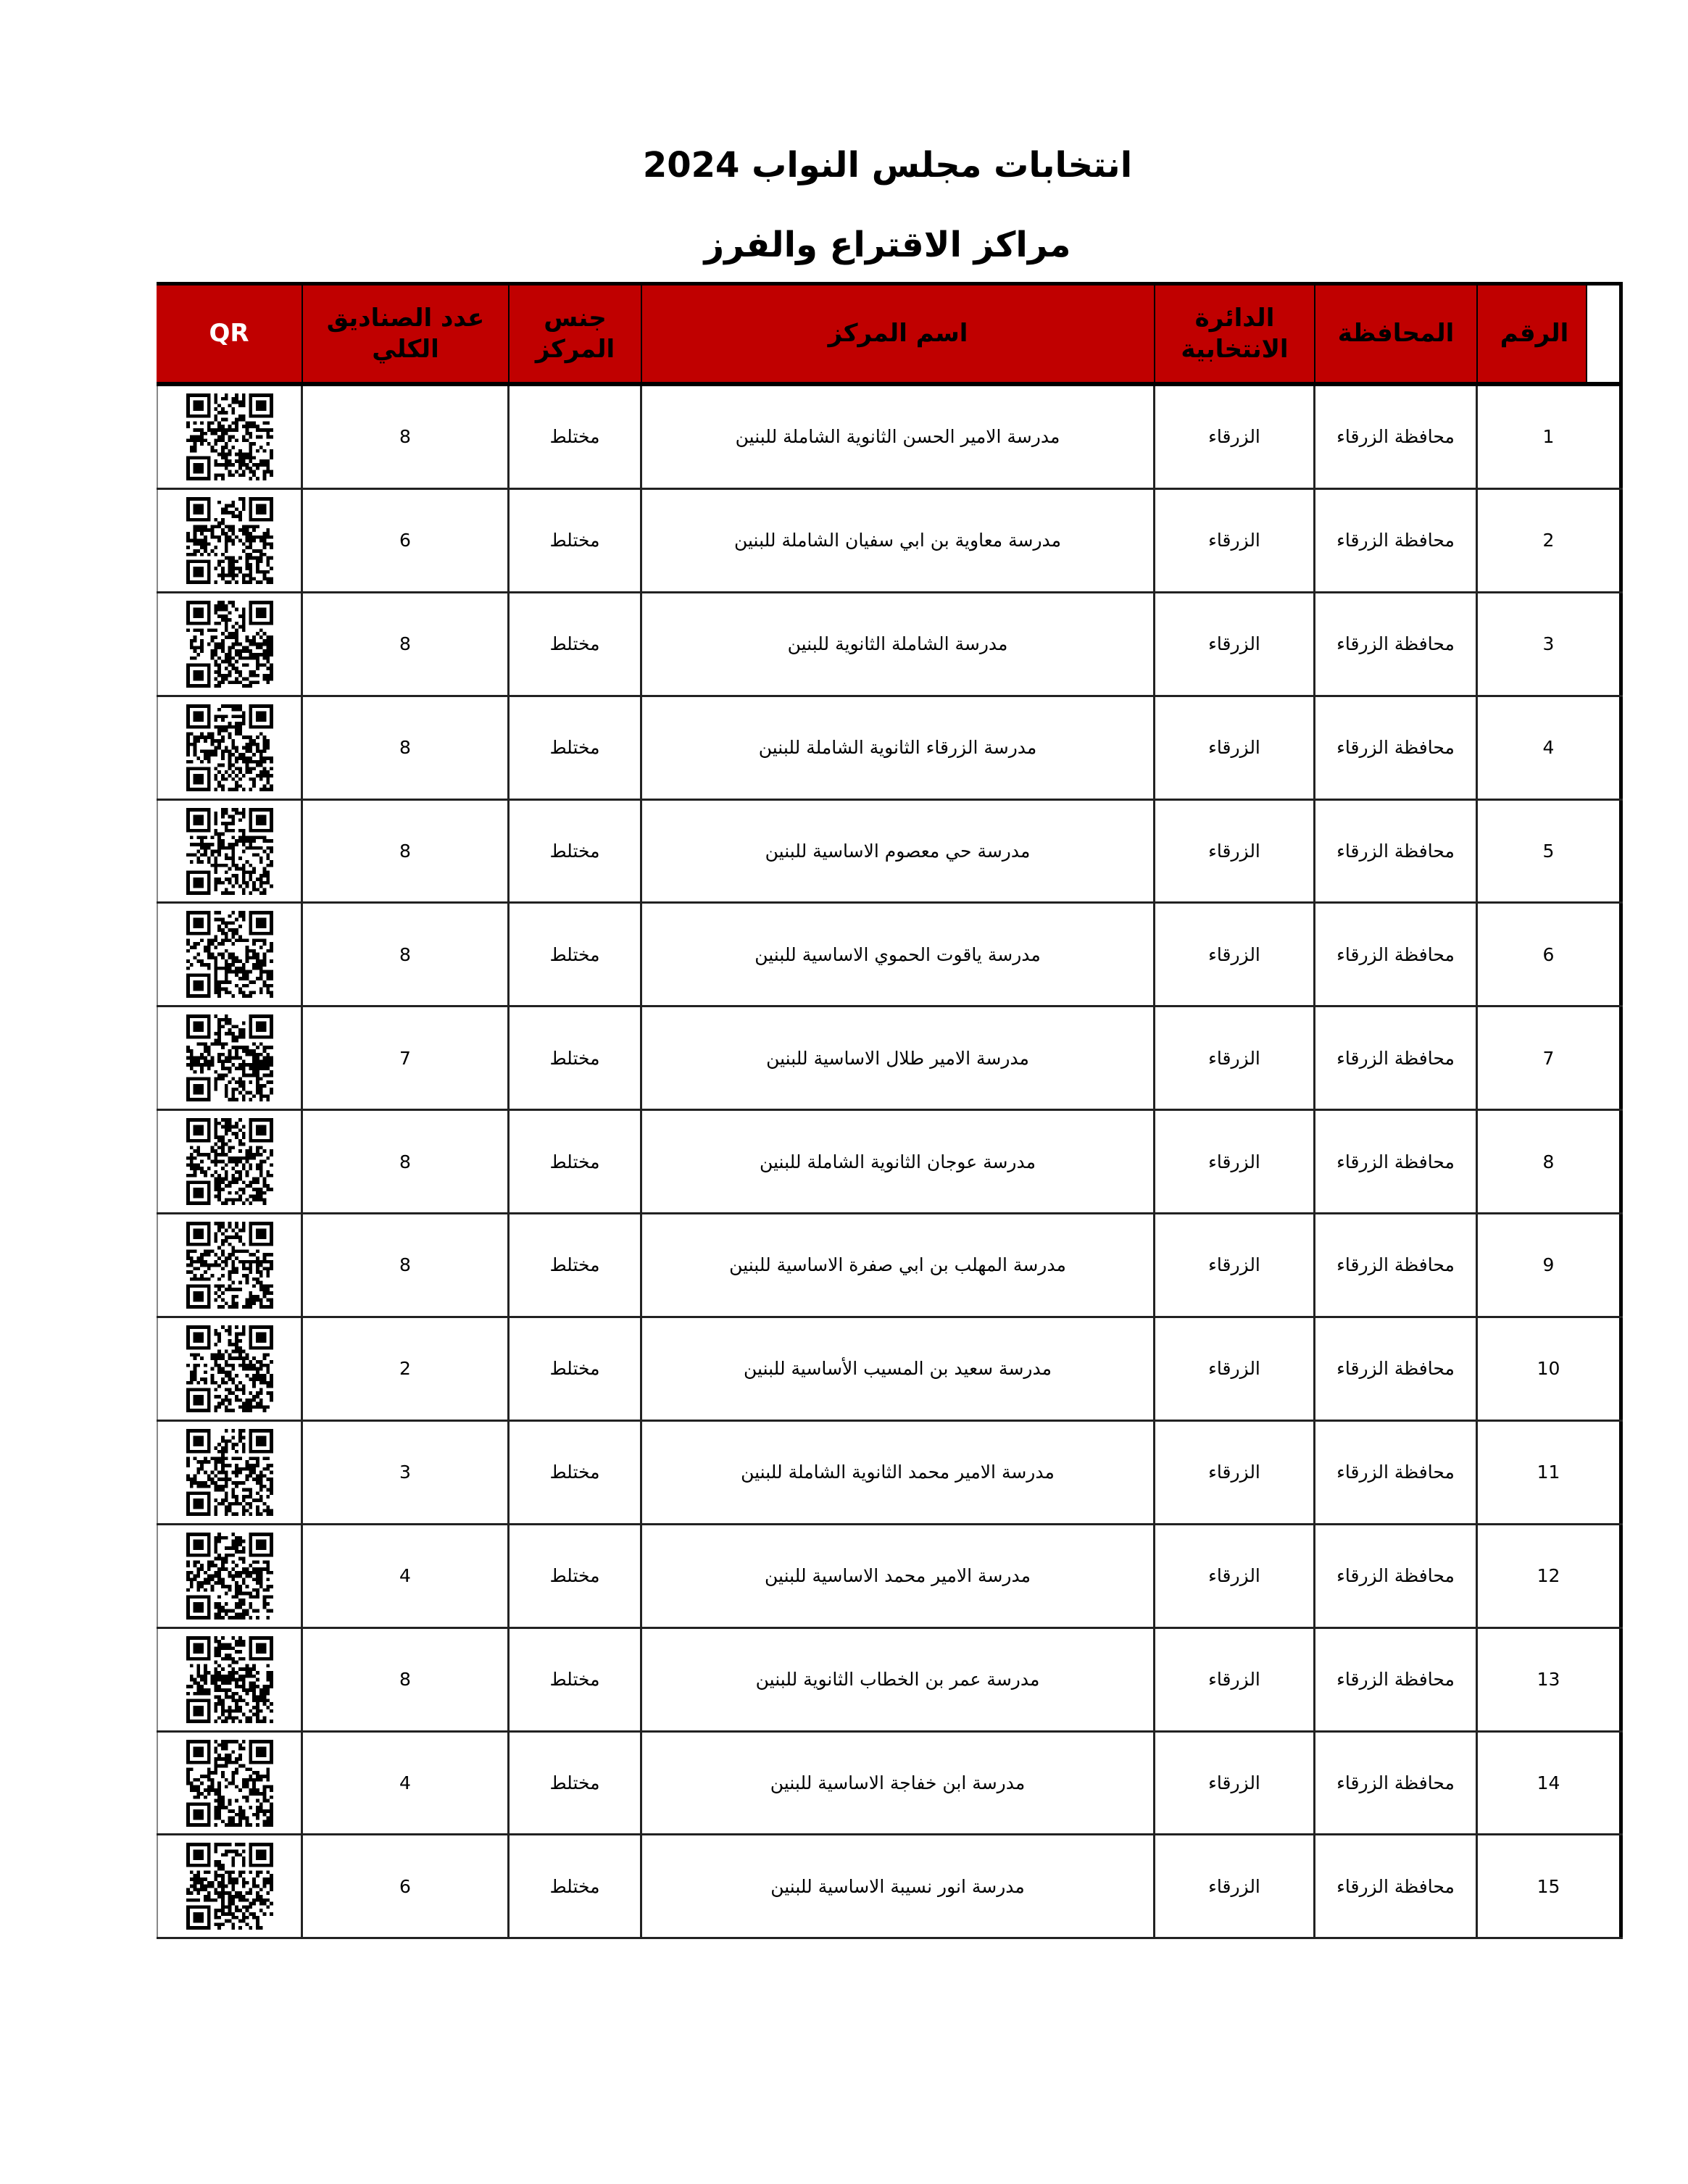 This screenshot has height=2184, width=1688. What do you see at coordinates (1550, 1886) in the screenshot?
I see `cell-number: 15` at bounding box center [1550, 1886].